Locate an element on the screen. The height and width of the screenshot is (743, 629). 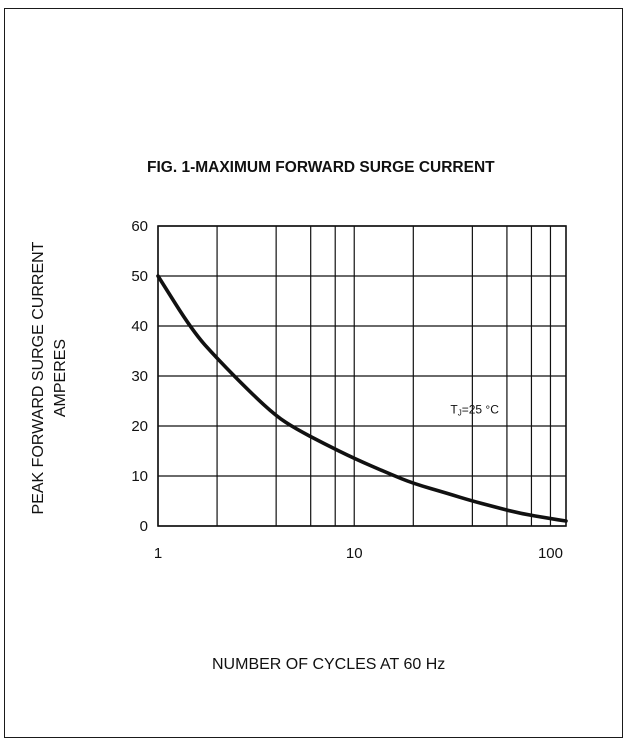
y-tick-label: 30 is located at coordinates (139, 376).